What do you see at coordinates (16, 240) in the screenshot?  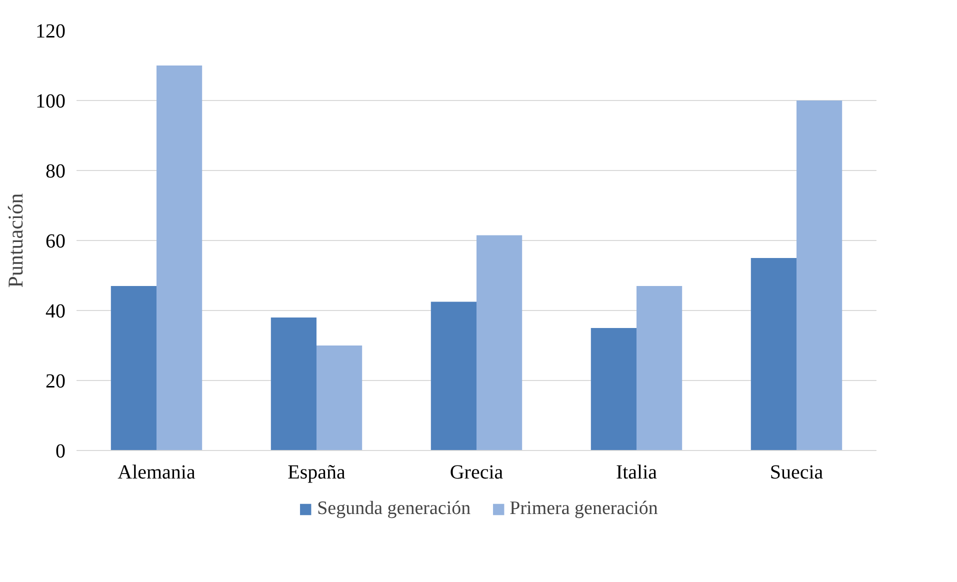 I see `y-axis-title: Puntuación` at bounding box center [16, 240].